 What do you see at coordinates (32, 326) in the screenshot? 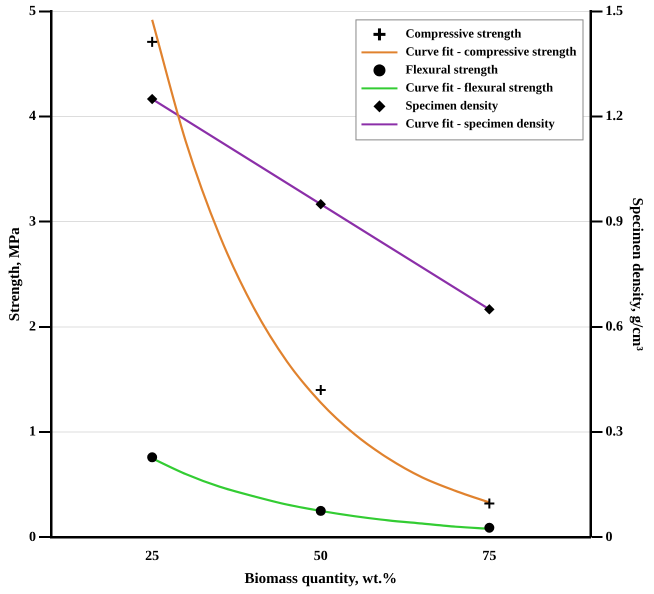
I see `y-tick-label: 2` at bounding box center [32, 326].